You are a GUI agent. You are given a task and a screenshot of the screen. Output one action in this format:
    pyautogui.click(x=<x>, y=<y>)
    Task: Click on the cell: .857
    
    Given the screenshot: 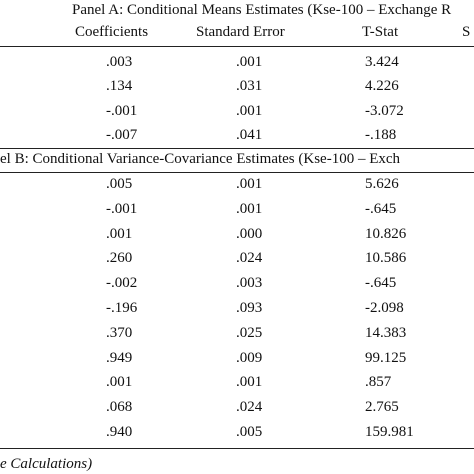 What is the action you would take?
    pyautogui.click(x=378, y=382)
    